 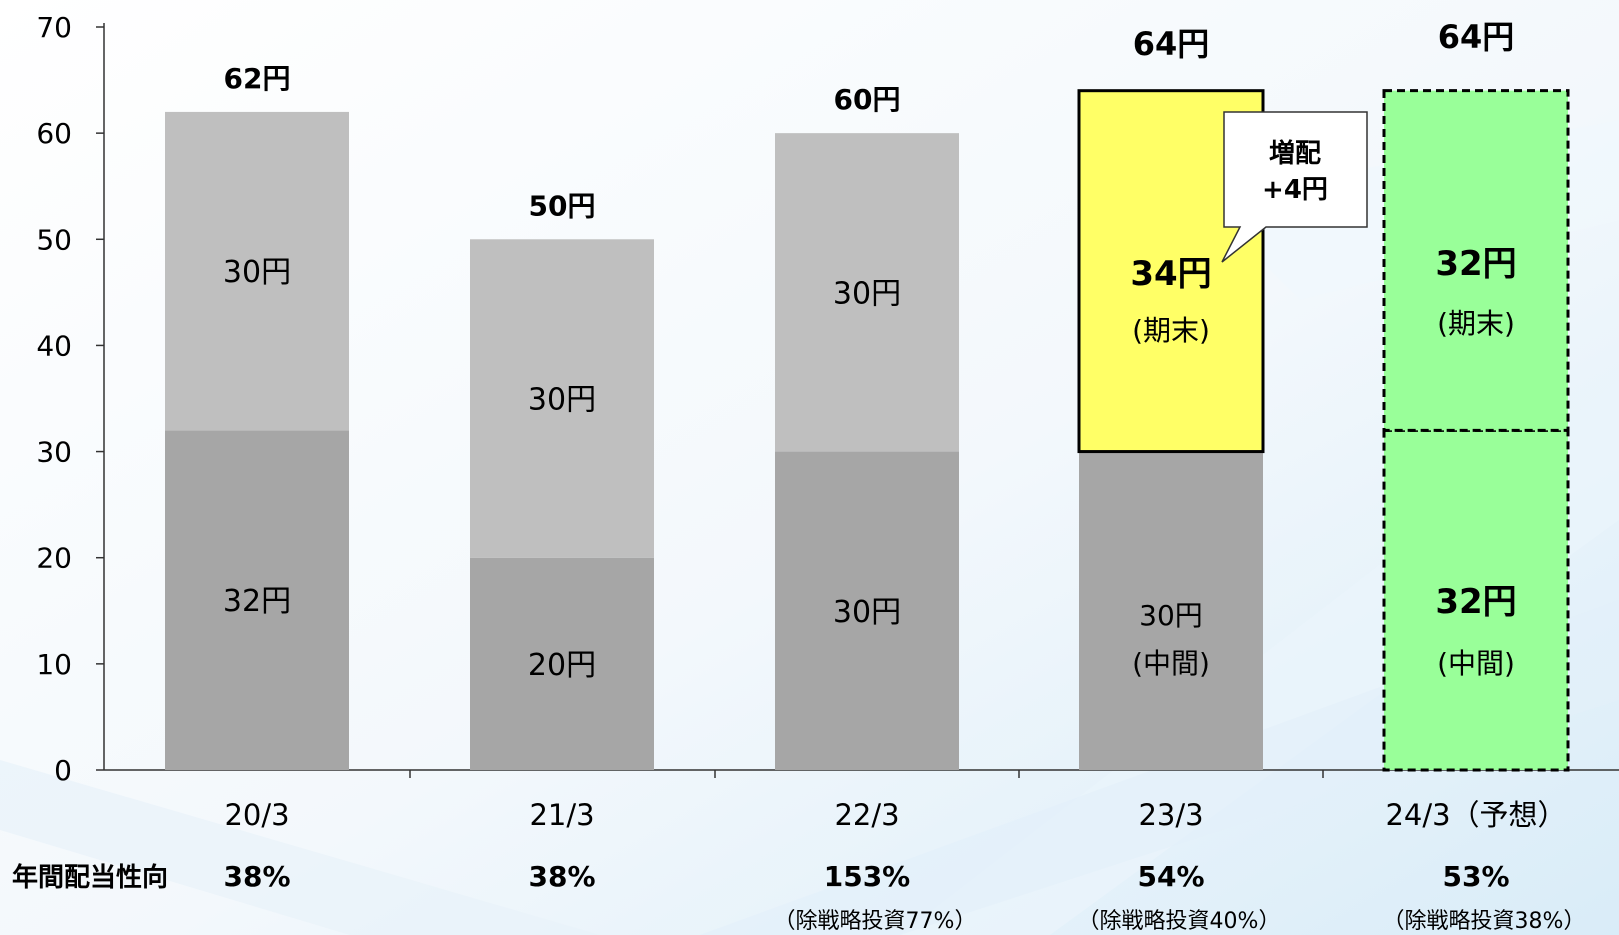 What do you see at coordinates (256, 815) in the screenshot?
I see `x-category-label: 20/3` at bounding box center [256, 815].